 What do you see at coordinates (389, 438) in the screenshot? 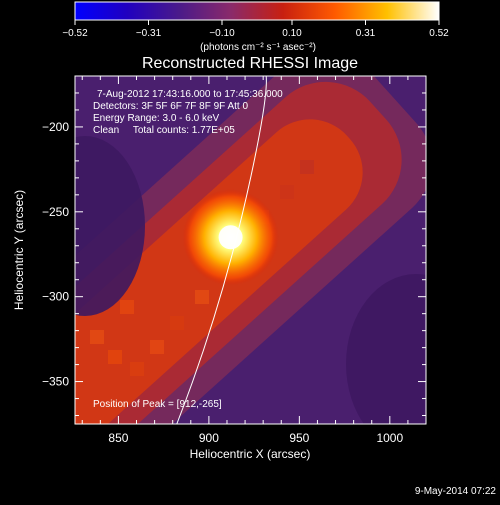
I see `x-tick-label: 1000` at bounding box center [389, 438].